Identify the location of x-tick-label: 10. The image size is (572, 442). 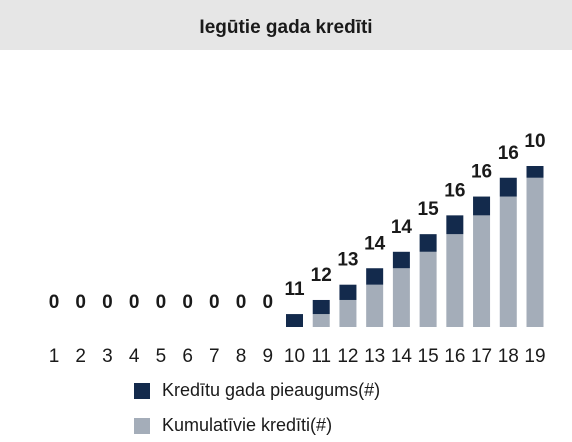
(294, 356).